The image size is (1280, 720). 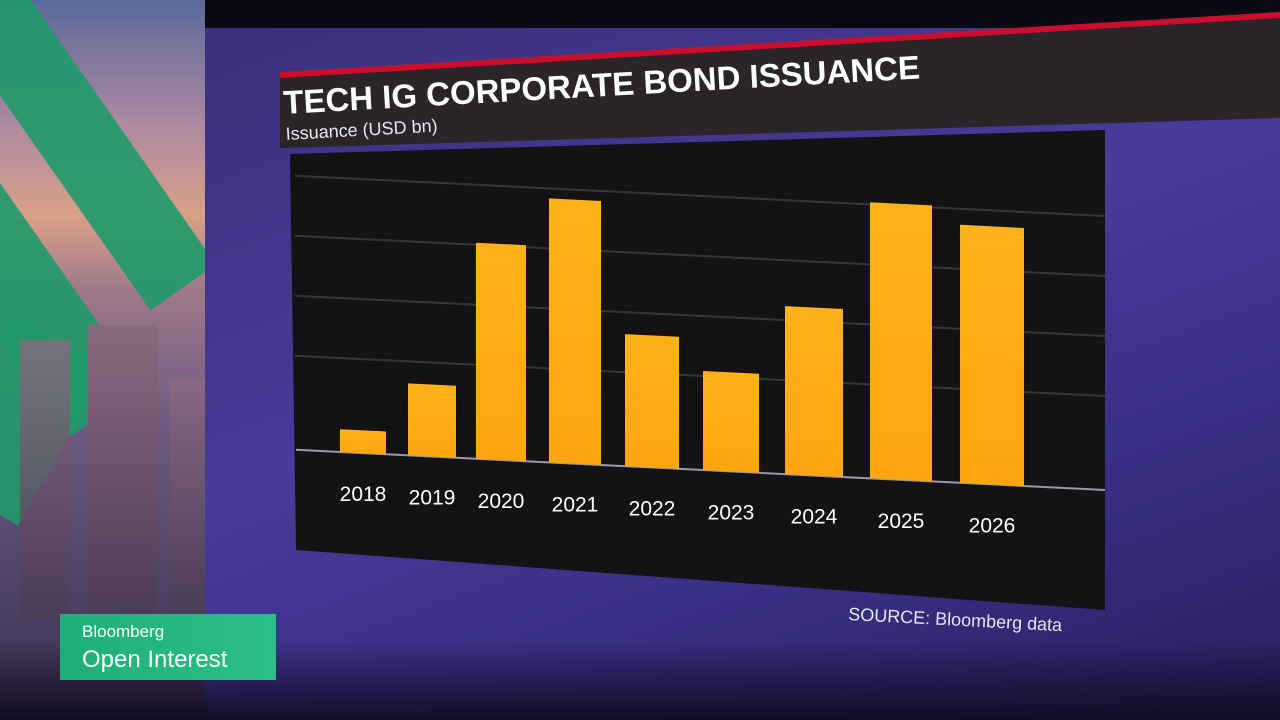 I want to click on x-tick-label: 2026, so click(x=992, y=525).